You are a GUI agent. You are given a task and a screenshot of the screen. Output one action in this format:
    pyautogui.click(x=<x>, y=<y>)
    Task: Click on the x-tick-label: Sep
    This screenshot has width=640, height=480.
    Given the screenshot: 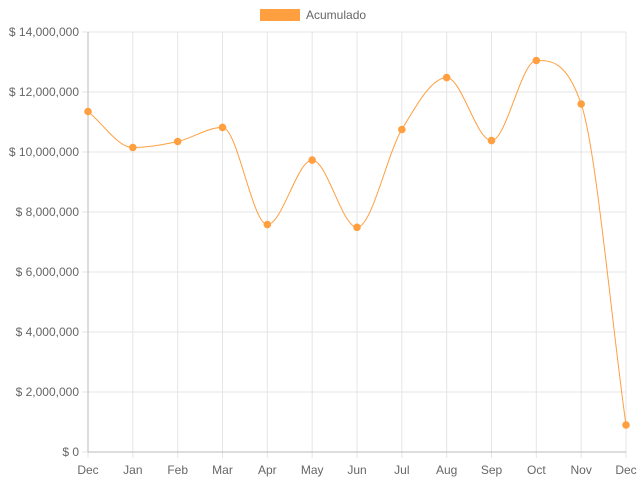 What is the action you would take?
    pyautogui.click(x=492, y=470)
    